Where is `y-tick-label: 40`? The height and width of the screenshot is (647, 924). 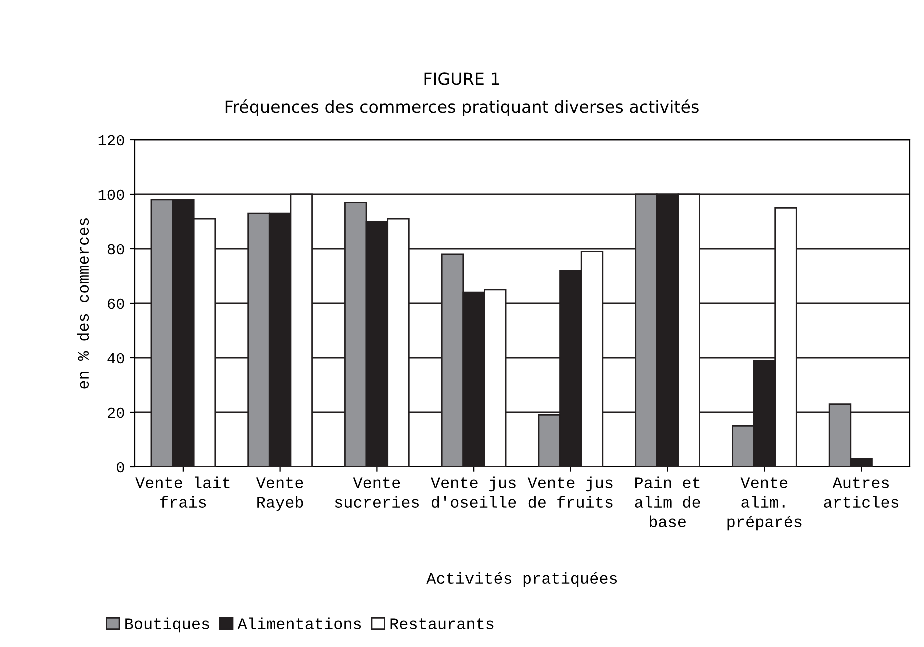
y-tick-label: 40 is located at coordinates (116, 358).